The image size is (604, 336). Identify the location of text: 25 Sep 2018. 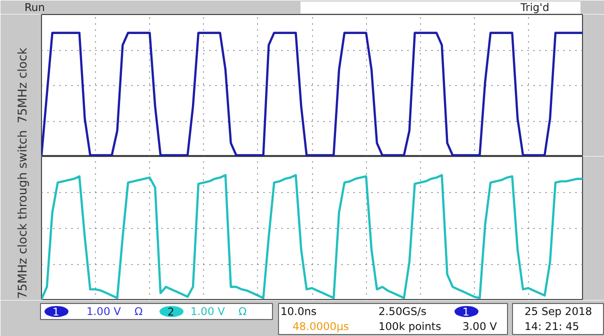
(558, 311).